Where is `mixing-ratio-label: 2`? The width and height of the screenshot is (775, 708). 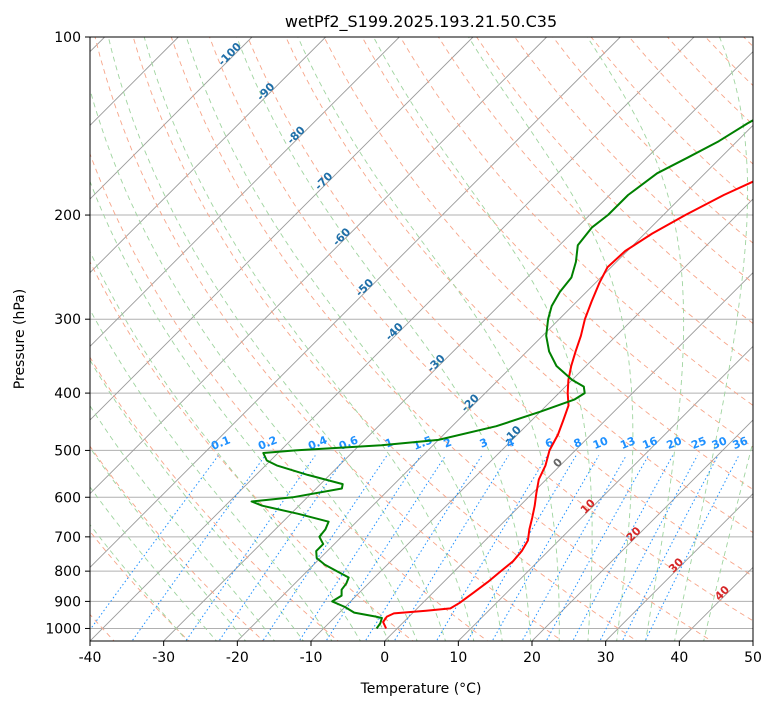 mixing-ratio-label: 2 is located at coordinates (448, 443).